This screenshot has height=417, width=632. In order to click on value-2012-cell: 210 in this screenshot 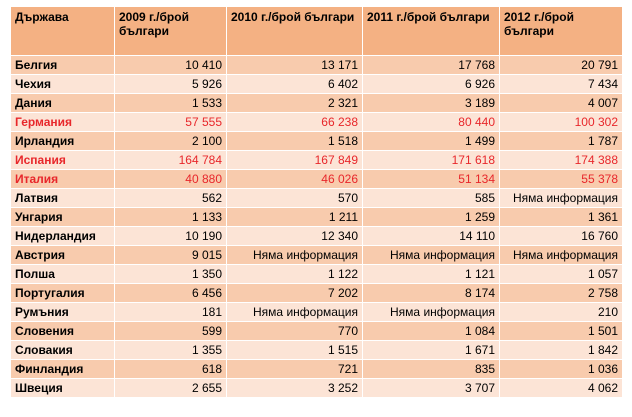, I will do `click(561, 312)`.